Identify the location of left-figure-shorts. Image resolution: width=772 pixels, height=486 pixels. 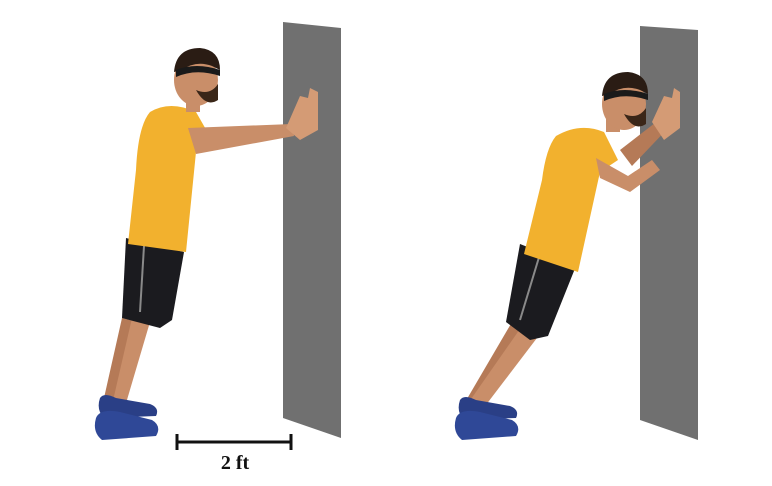
(153, 283).